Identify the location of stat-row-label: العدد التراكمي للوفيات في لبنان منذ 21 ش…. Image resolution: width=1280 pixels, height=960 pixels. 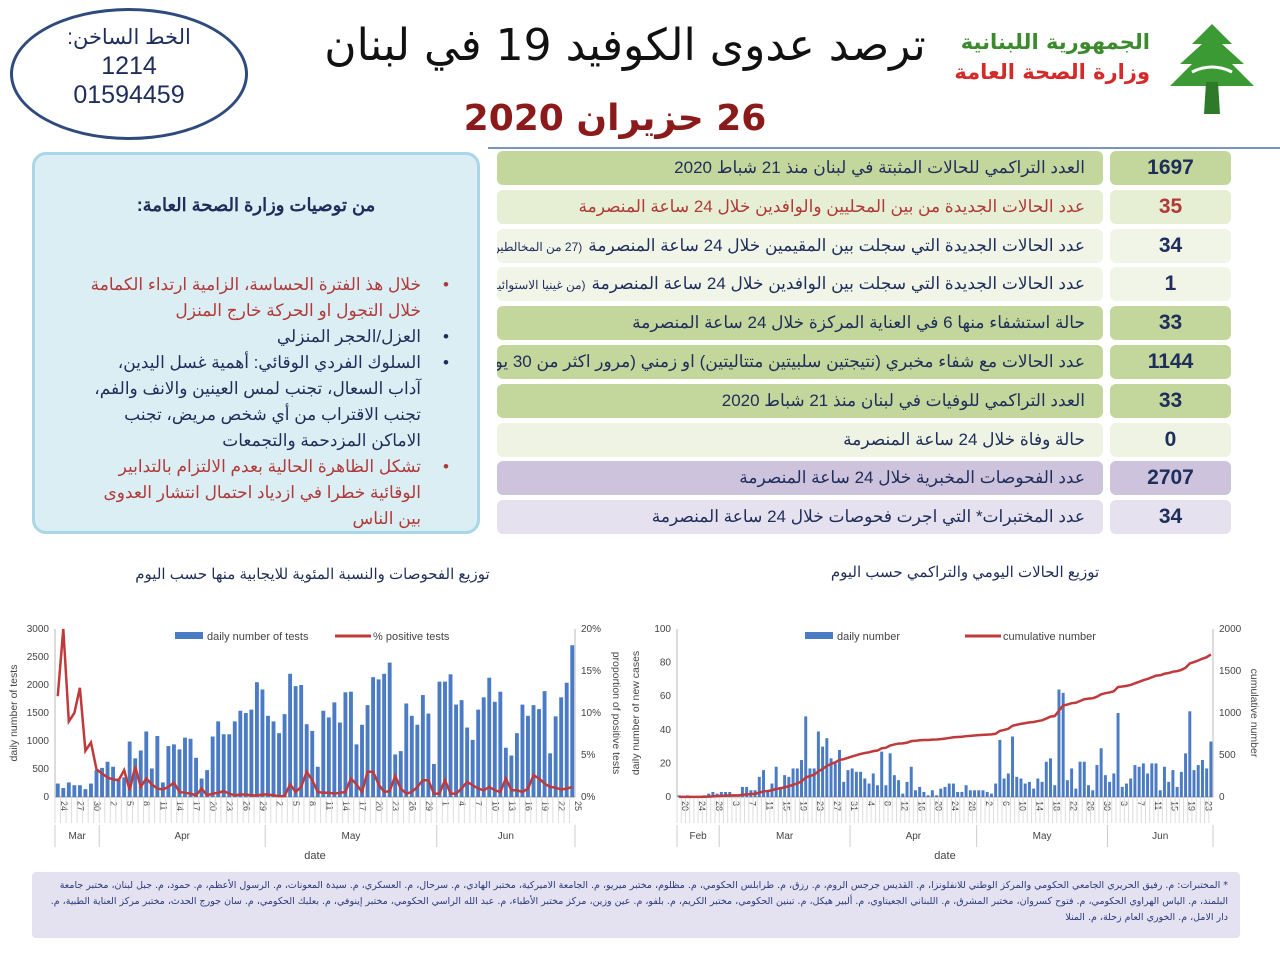
(800, 401).